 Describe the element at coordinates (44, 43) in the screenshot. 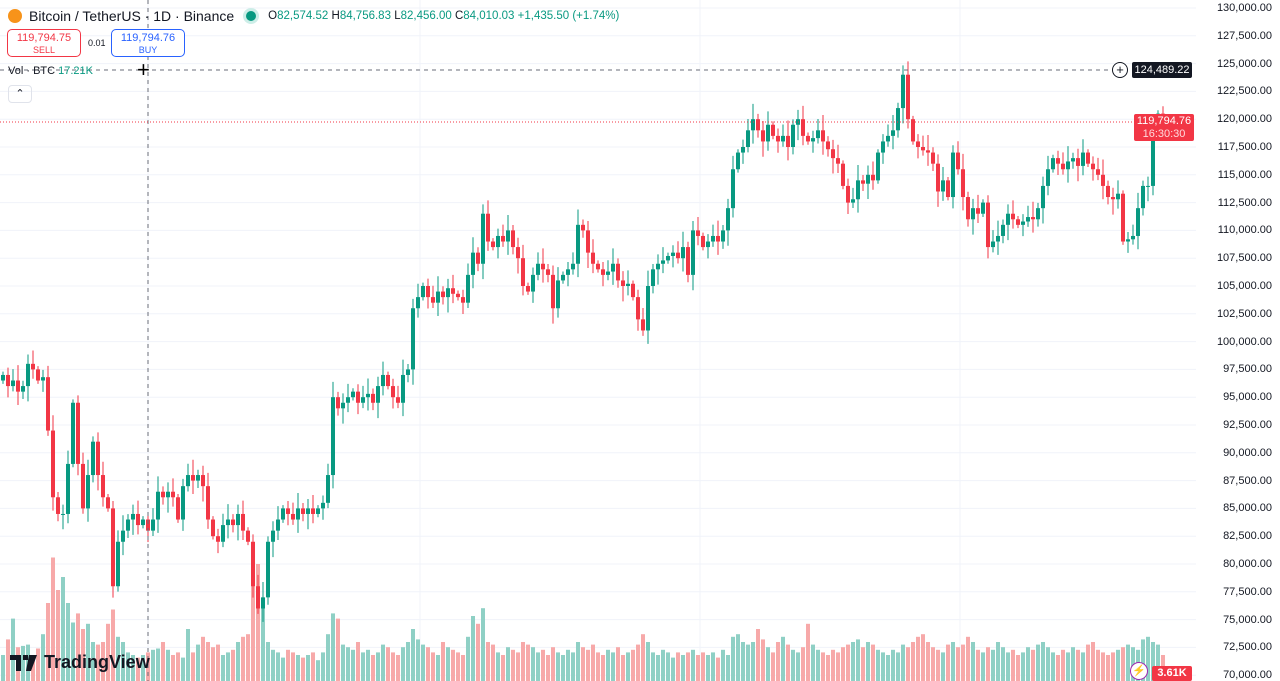

I see `sell-button: 119,794.75 SELL` at that location.